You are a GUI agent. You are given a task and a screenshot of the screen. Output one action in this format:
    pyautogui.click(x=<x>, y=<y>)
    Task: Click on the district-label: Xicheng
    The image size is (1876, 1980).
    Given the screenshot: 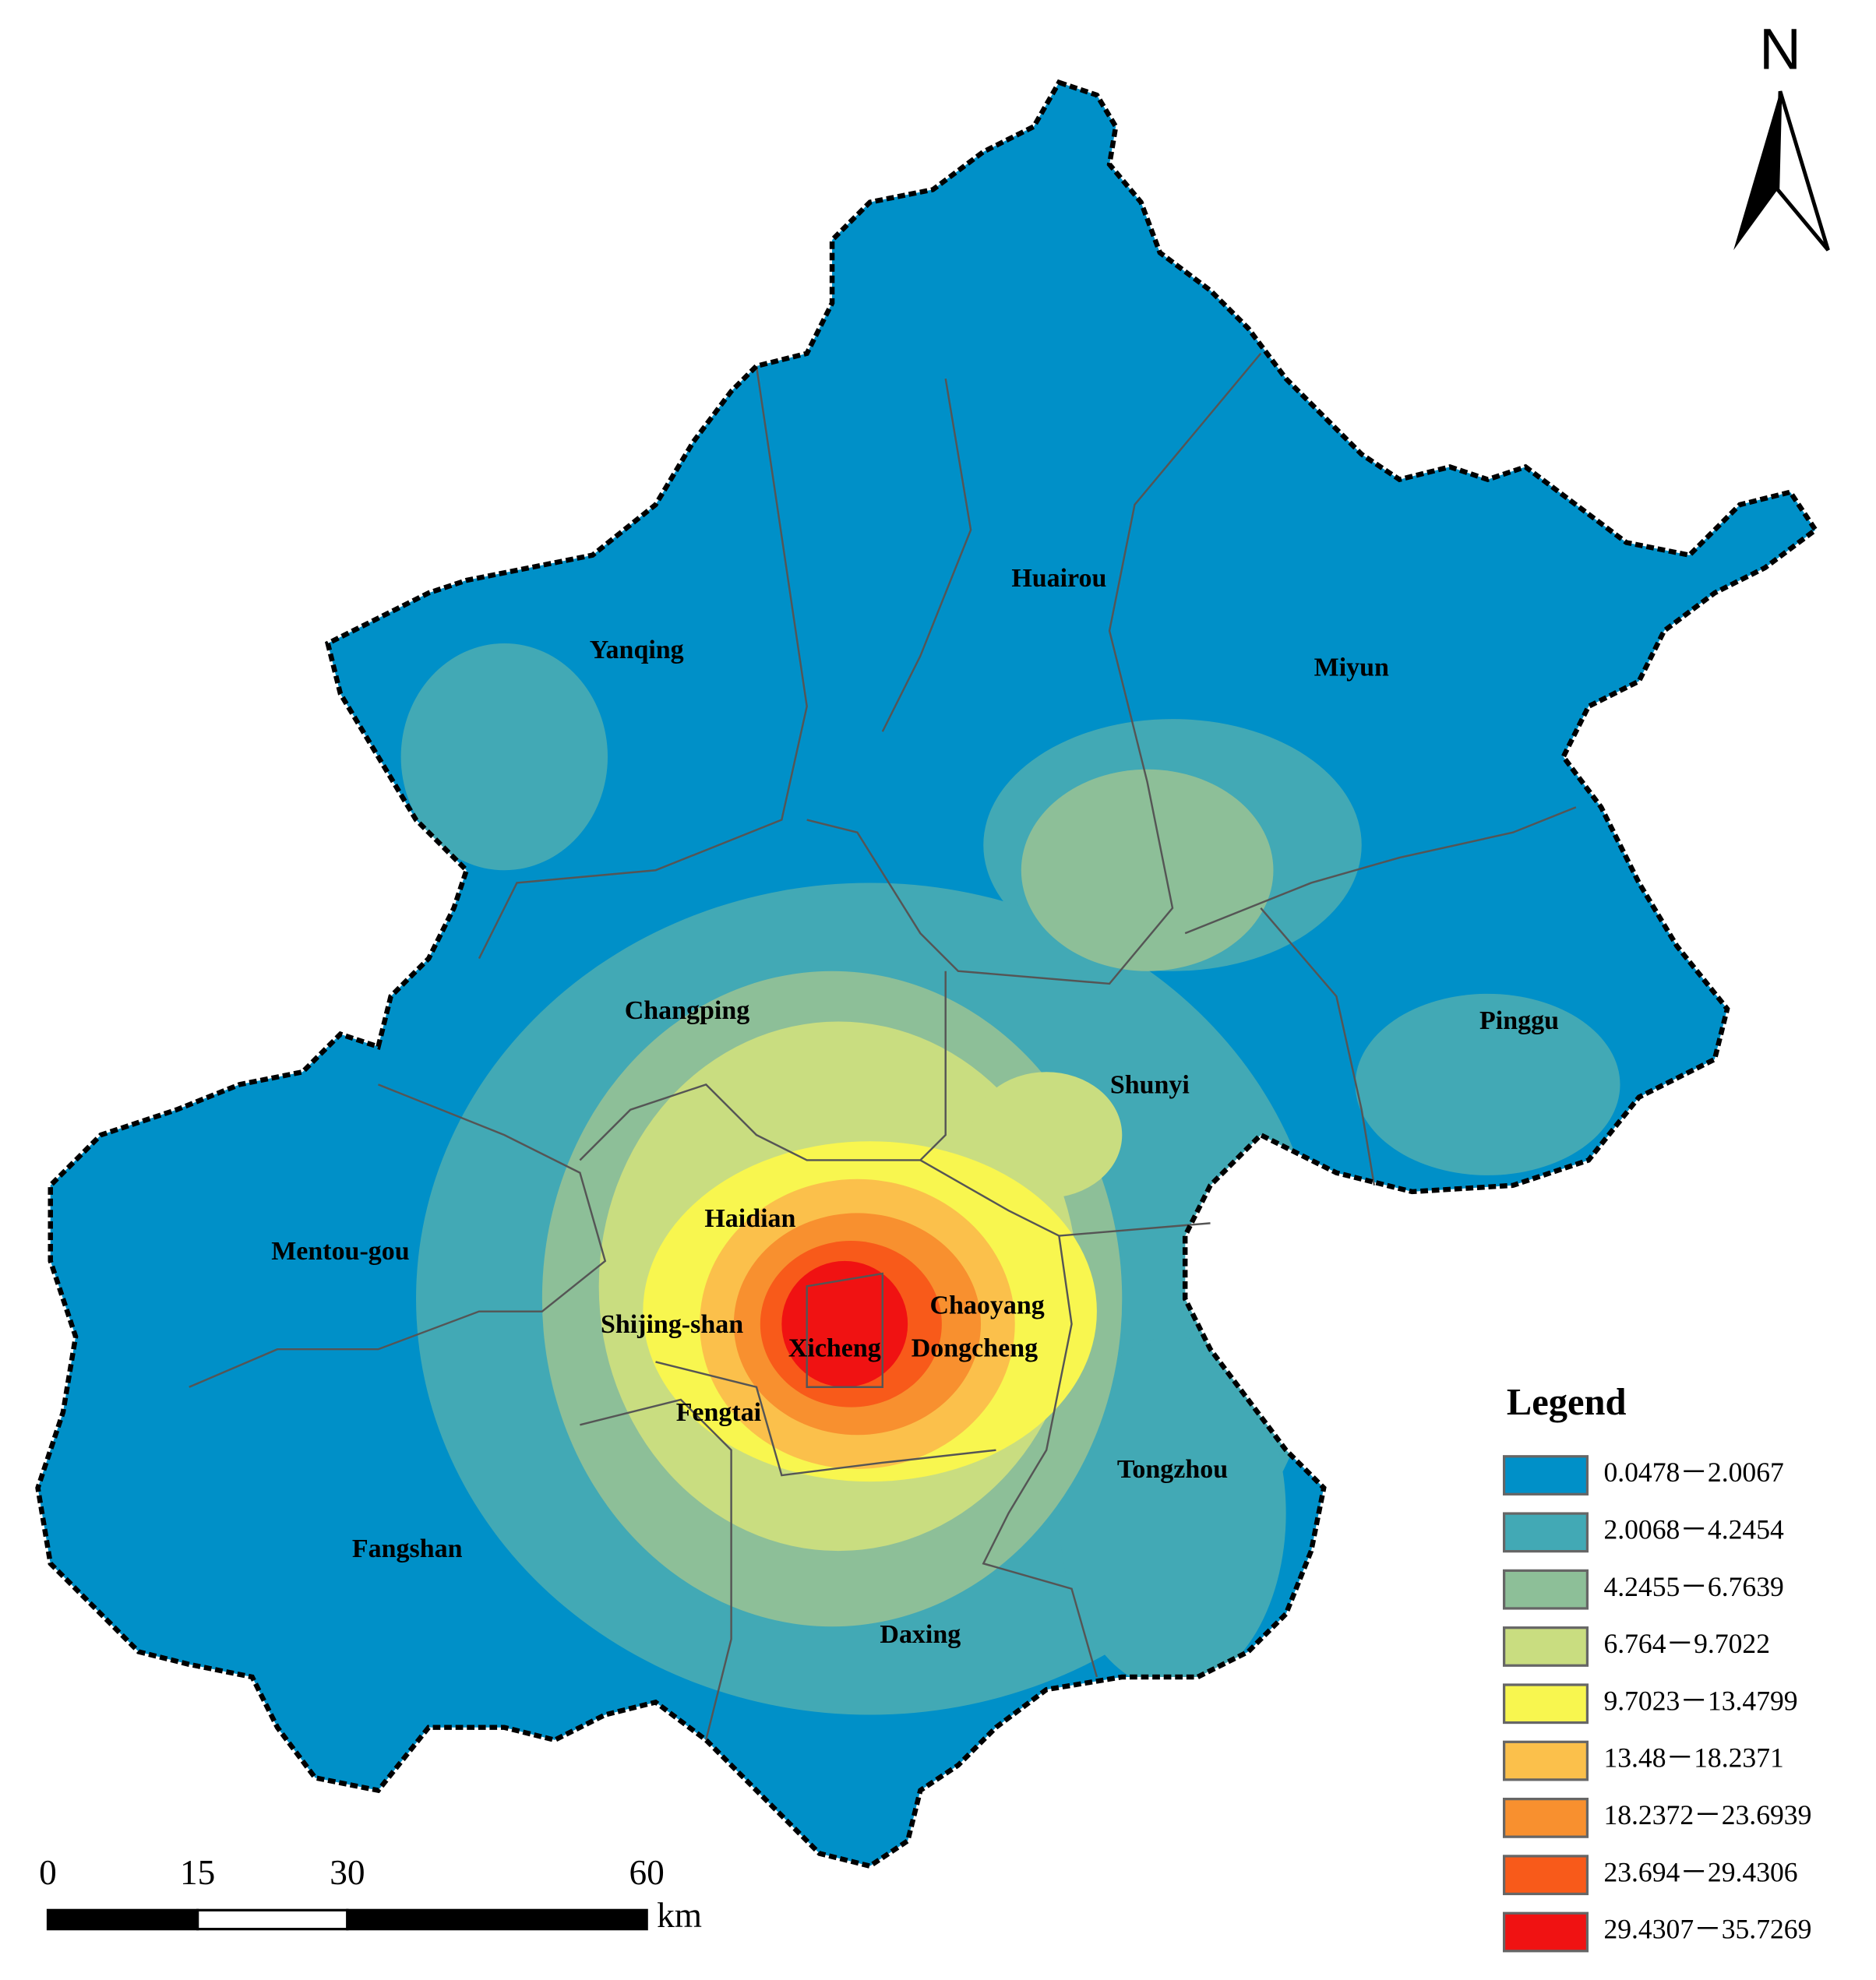 What is the action you would take?
    pyautogui.click(x=834, y=1348)
    